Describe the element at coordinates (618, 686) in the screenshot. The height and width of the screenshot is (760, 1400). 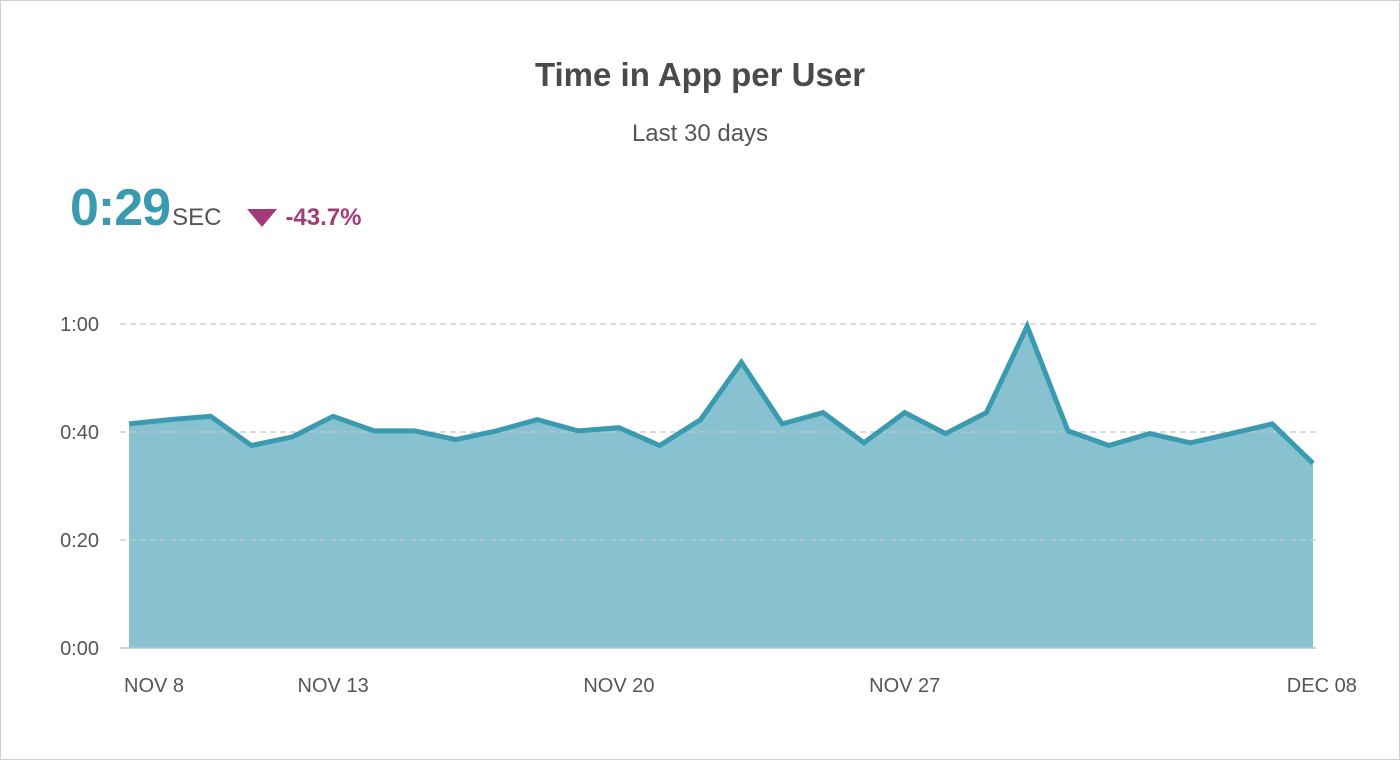
I see `x-tick-label: NOV 20` at that location.